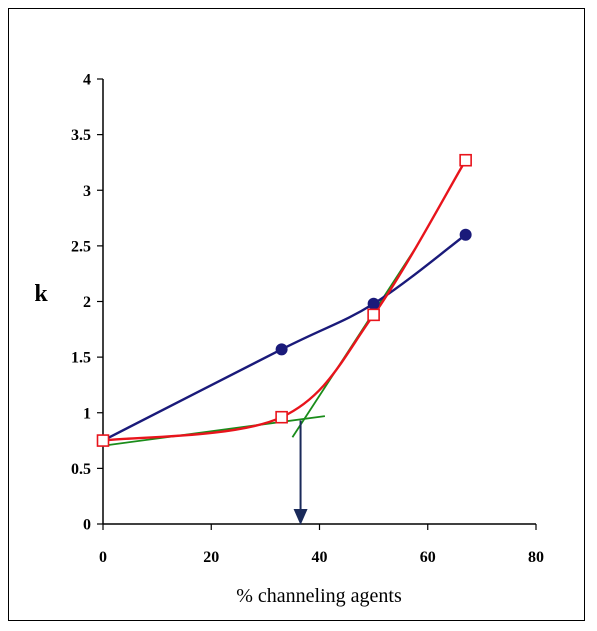 Image resolution: width=597 pixels, height=631 pixels. What do you see at coordinates (320, 557) in the screenshot?
I see `x-tick-label: 40` at bounding box center [320, 557].